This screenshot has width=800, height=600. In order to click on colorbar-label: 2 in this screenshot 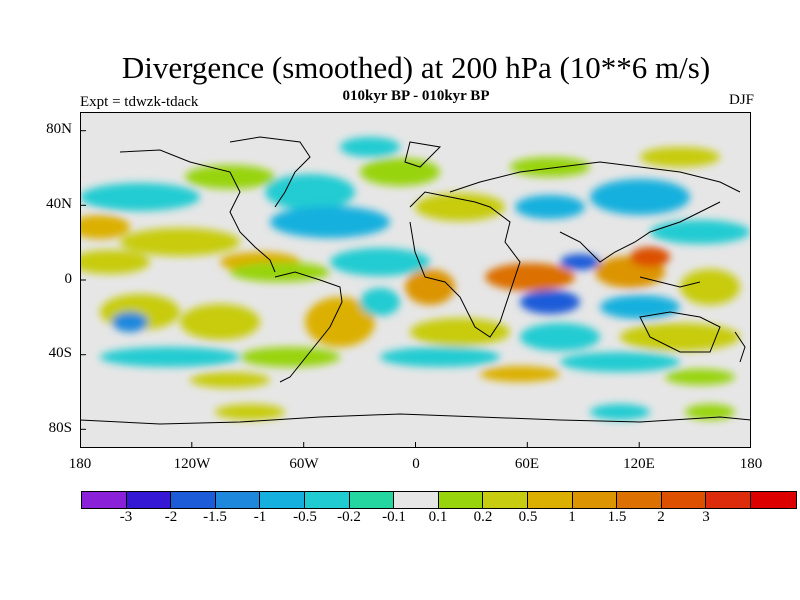, I will do `click(661, 517)`.